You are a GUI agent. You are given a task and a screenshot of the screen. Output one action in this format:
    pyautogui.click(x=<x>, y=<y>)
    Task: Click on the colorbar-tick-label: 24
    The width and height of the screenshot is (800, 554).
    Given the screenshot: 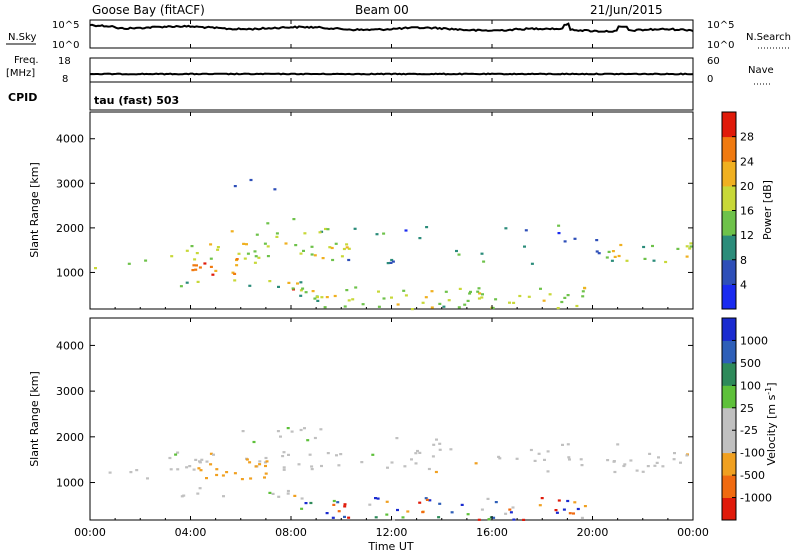 What is the action you would take?
    pyautogui.click(x=747, y=161)
    